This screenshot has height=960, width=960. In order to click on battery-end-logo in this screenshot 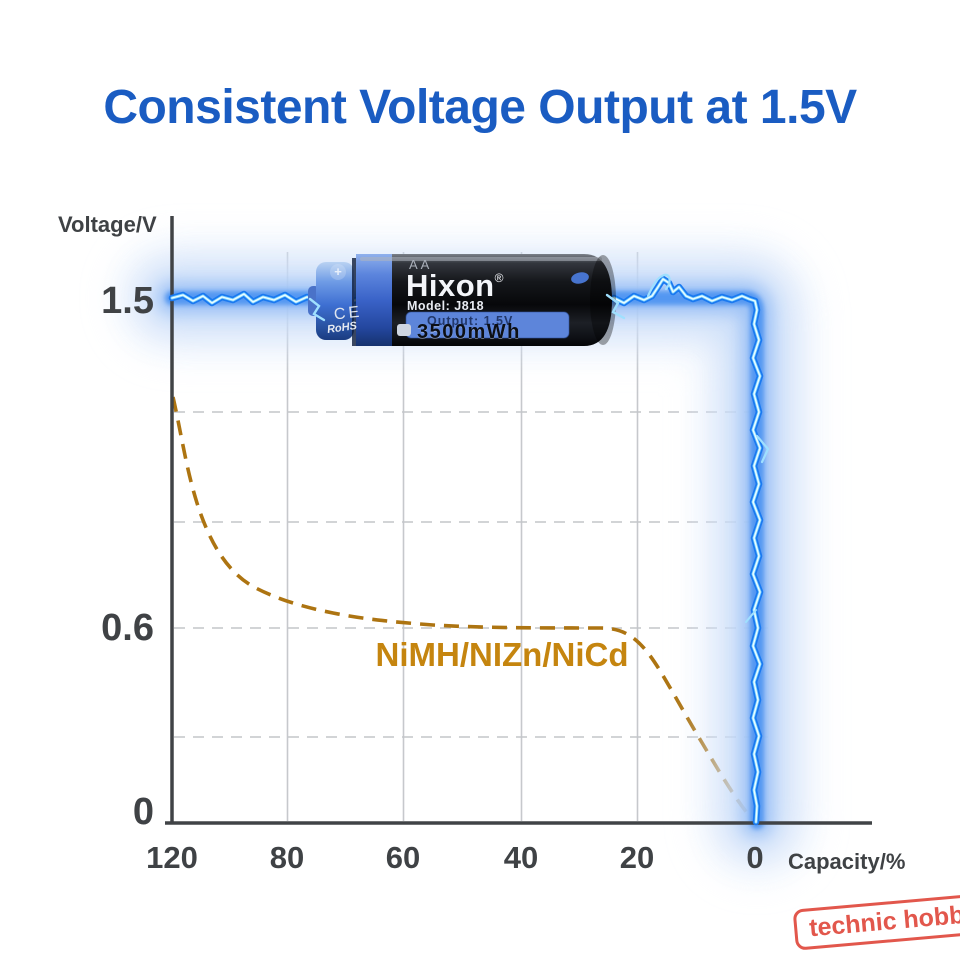, I will do `click(580, 278)`.